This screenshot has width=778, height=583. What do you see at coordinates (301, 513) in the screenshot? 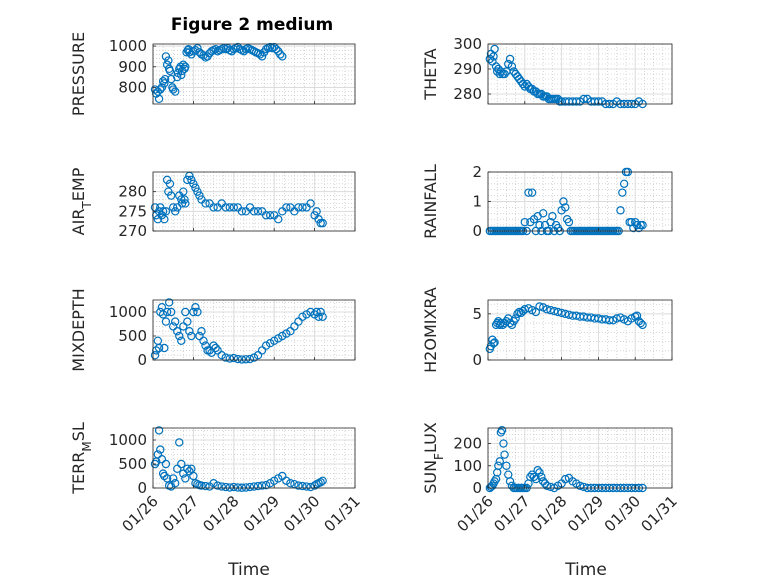
I see `x-tick-label: 01/30` at bounding box center [301, 513].